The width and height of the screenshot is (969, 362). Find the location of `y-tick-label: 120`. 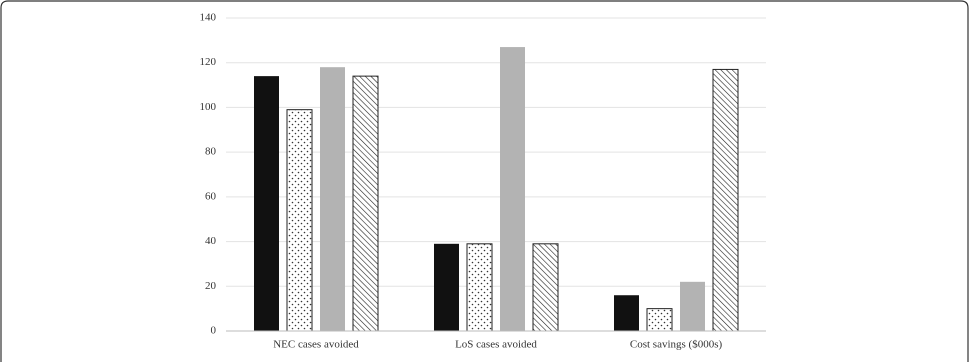

y-tick-label: 120 is located at coordinates (208, 62).